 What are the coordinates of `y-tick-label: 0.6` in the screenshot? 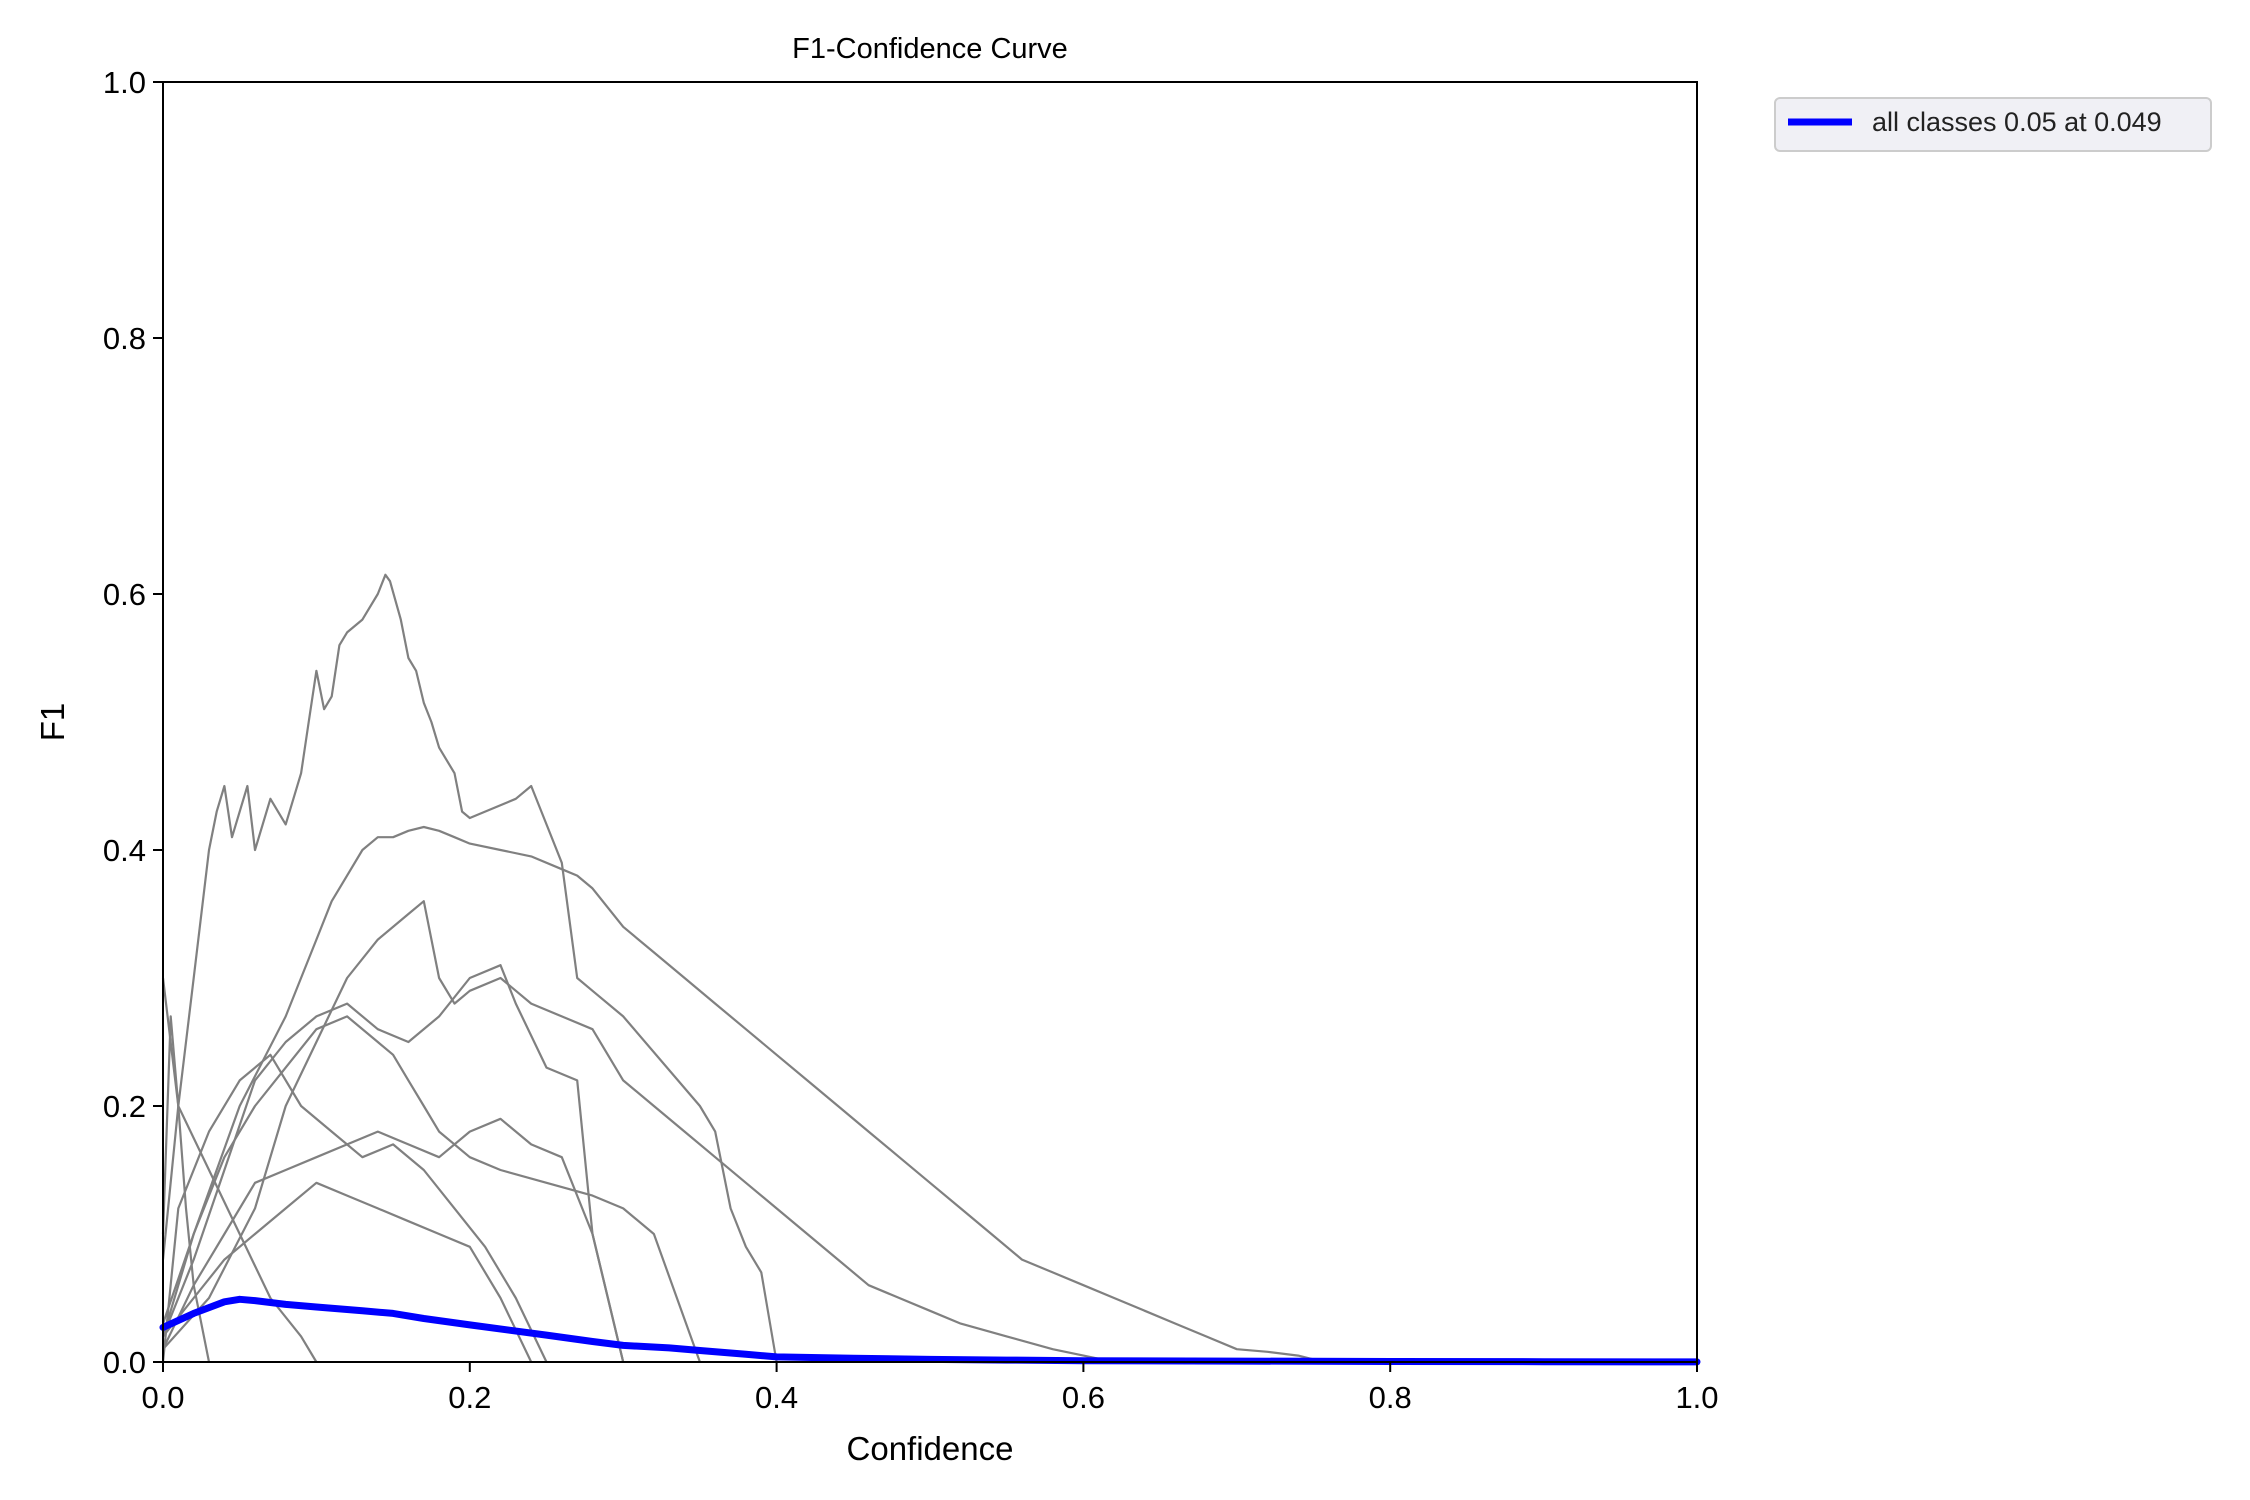 It's located at (124, 594).